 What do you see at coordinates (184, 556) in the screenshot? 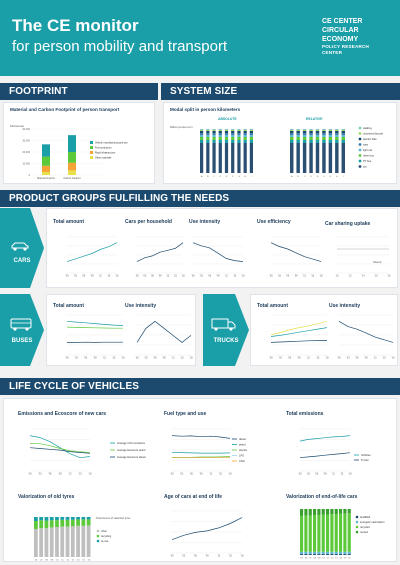
I see `age-end-of-life-x-tick: '03` at bounding box center [184, 556].